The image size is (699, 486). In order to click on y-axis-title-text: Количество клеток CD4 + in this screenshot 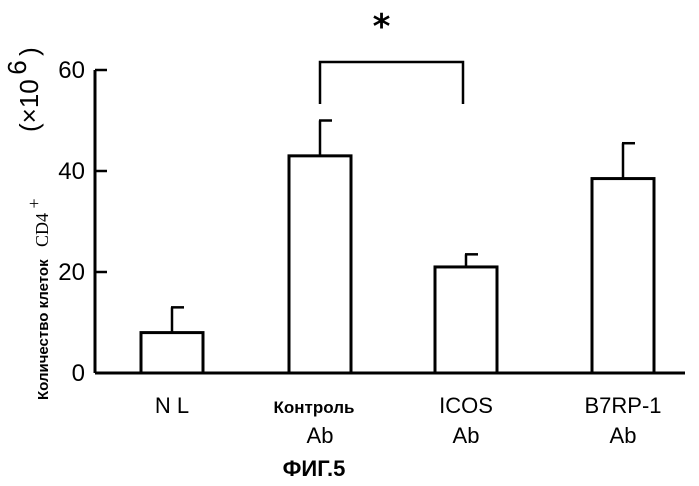, I will do `click(38, 299)`.